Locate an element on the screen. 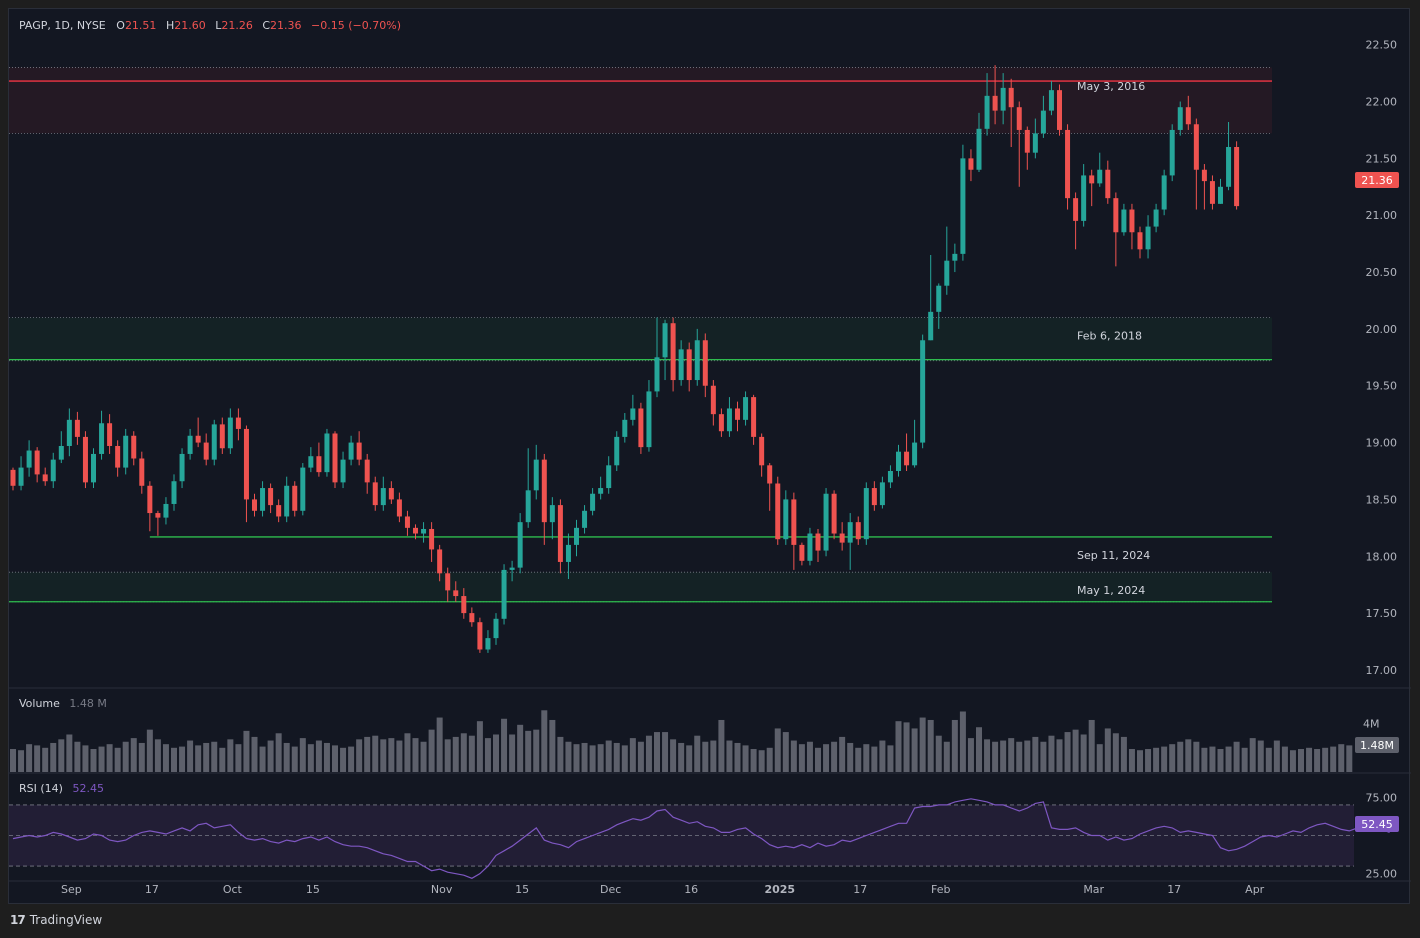 The height and width of the screenshot is (938, 1420). price-tick-label: 19.00 is located at coordinates (1382, 443).